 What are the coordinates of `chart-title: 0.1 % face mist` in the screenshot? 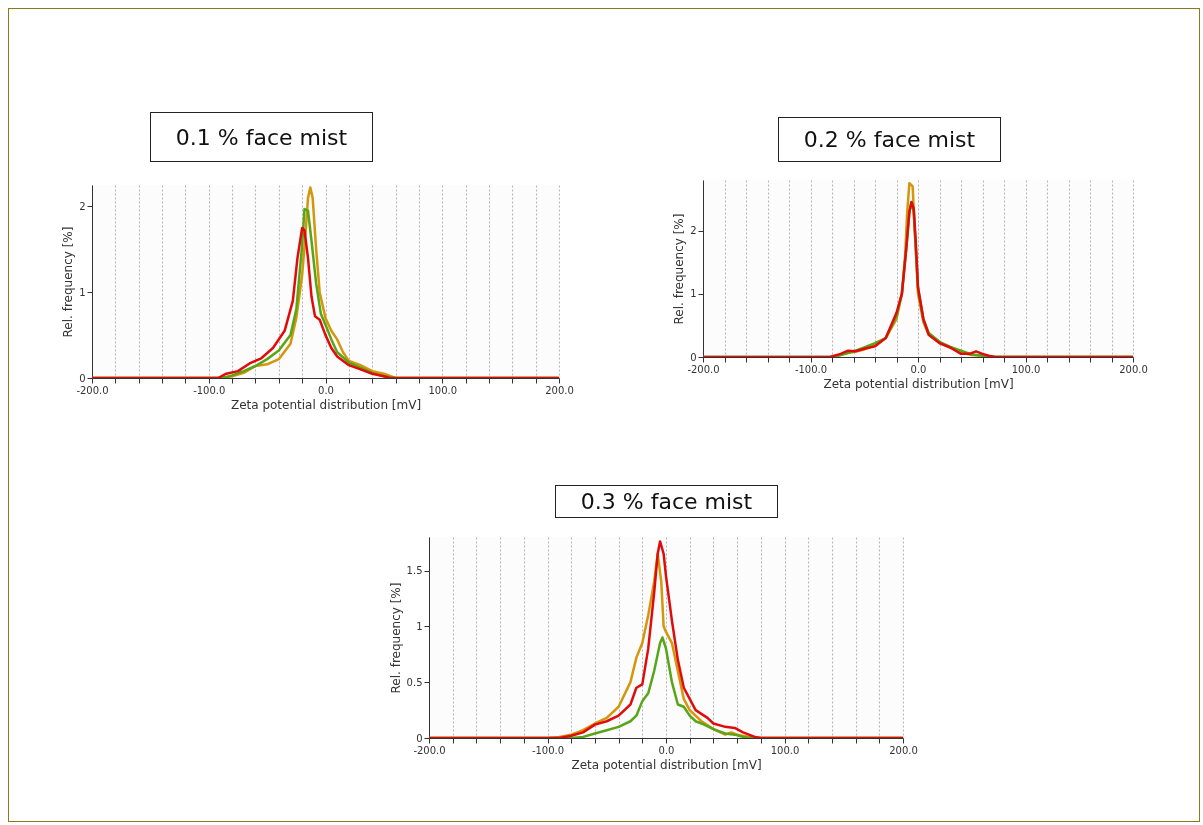 It's located at (261, 137).